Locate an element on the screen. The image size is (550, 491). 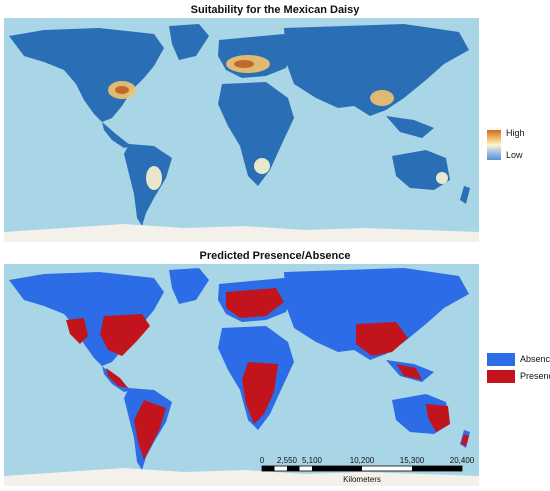
scale-tick-1: 2,550 is located at coordinates (287, 460).